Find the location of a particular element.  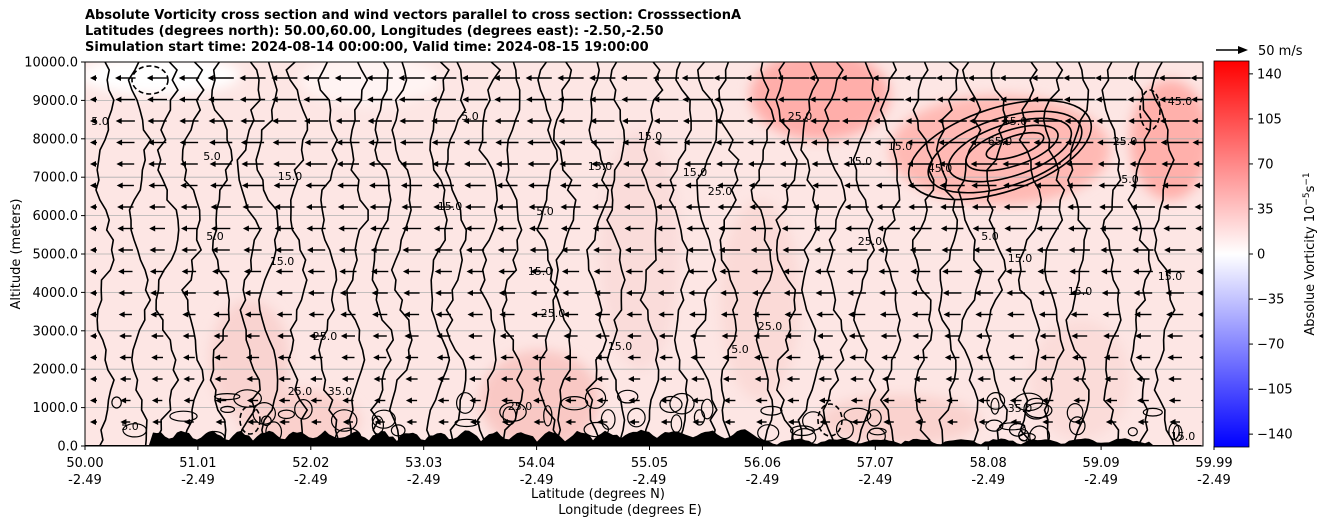

vorticity-blob is located at coordinates (820, 101).